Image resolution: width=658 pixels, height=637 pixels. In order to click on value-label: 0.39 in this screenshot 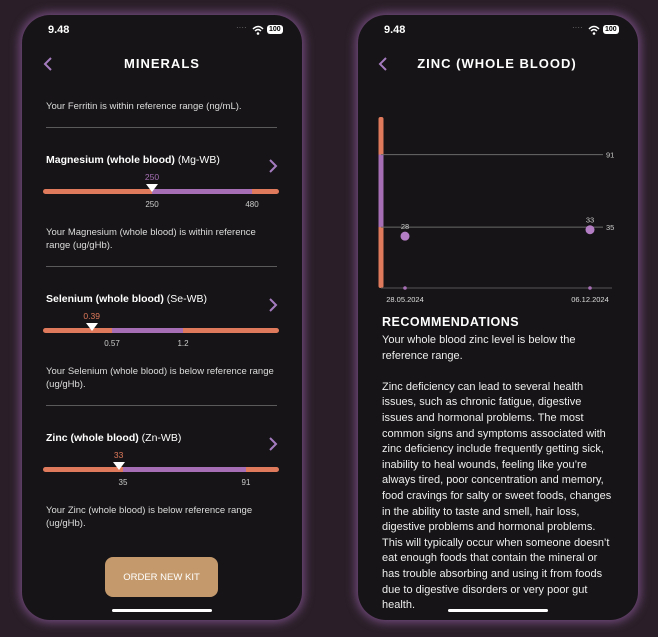, I will do `click(91, 316)`.